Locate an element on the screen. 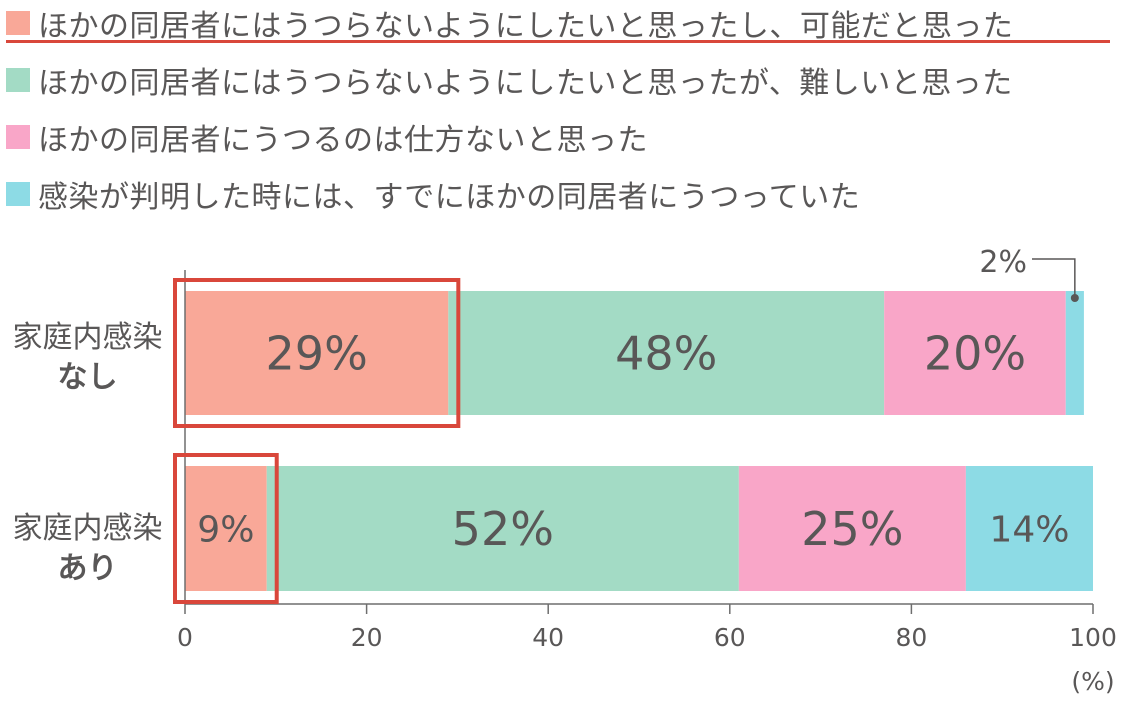 This screenshot has height=701, width=1121. legend-highlight-underline is located at coordinates (558, 41).